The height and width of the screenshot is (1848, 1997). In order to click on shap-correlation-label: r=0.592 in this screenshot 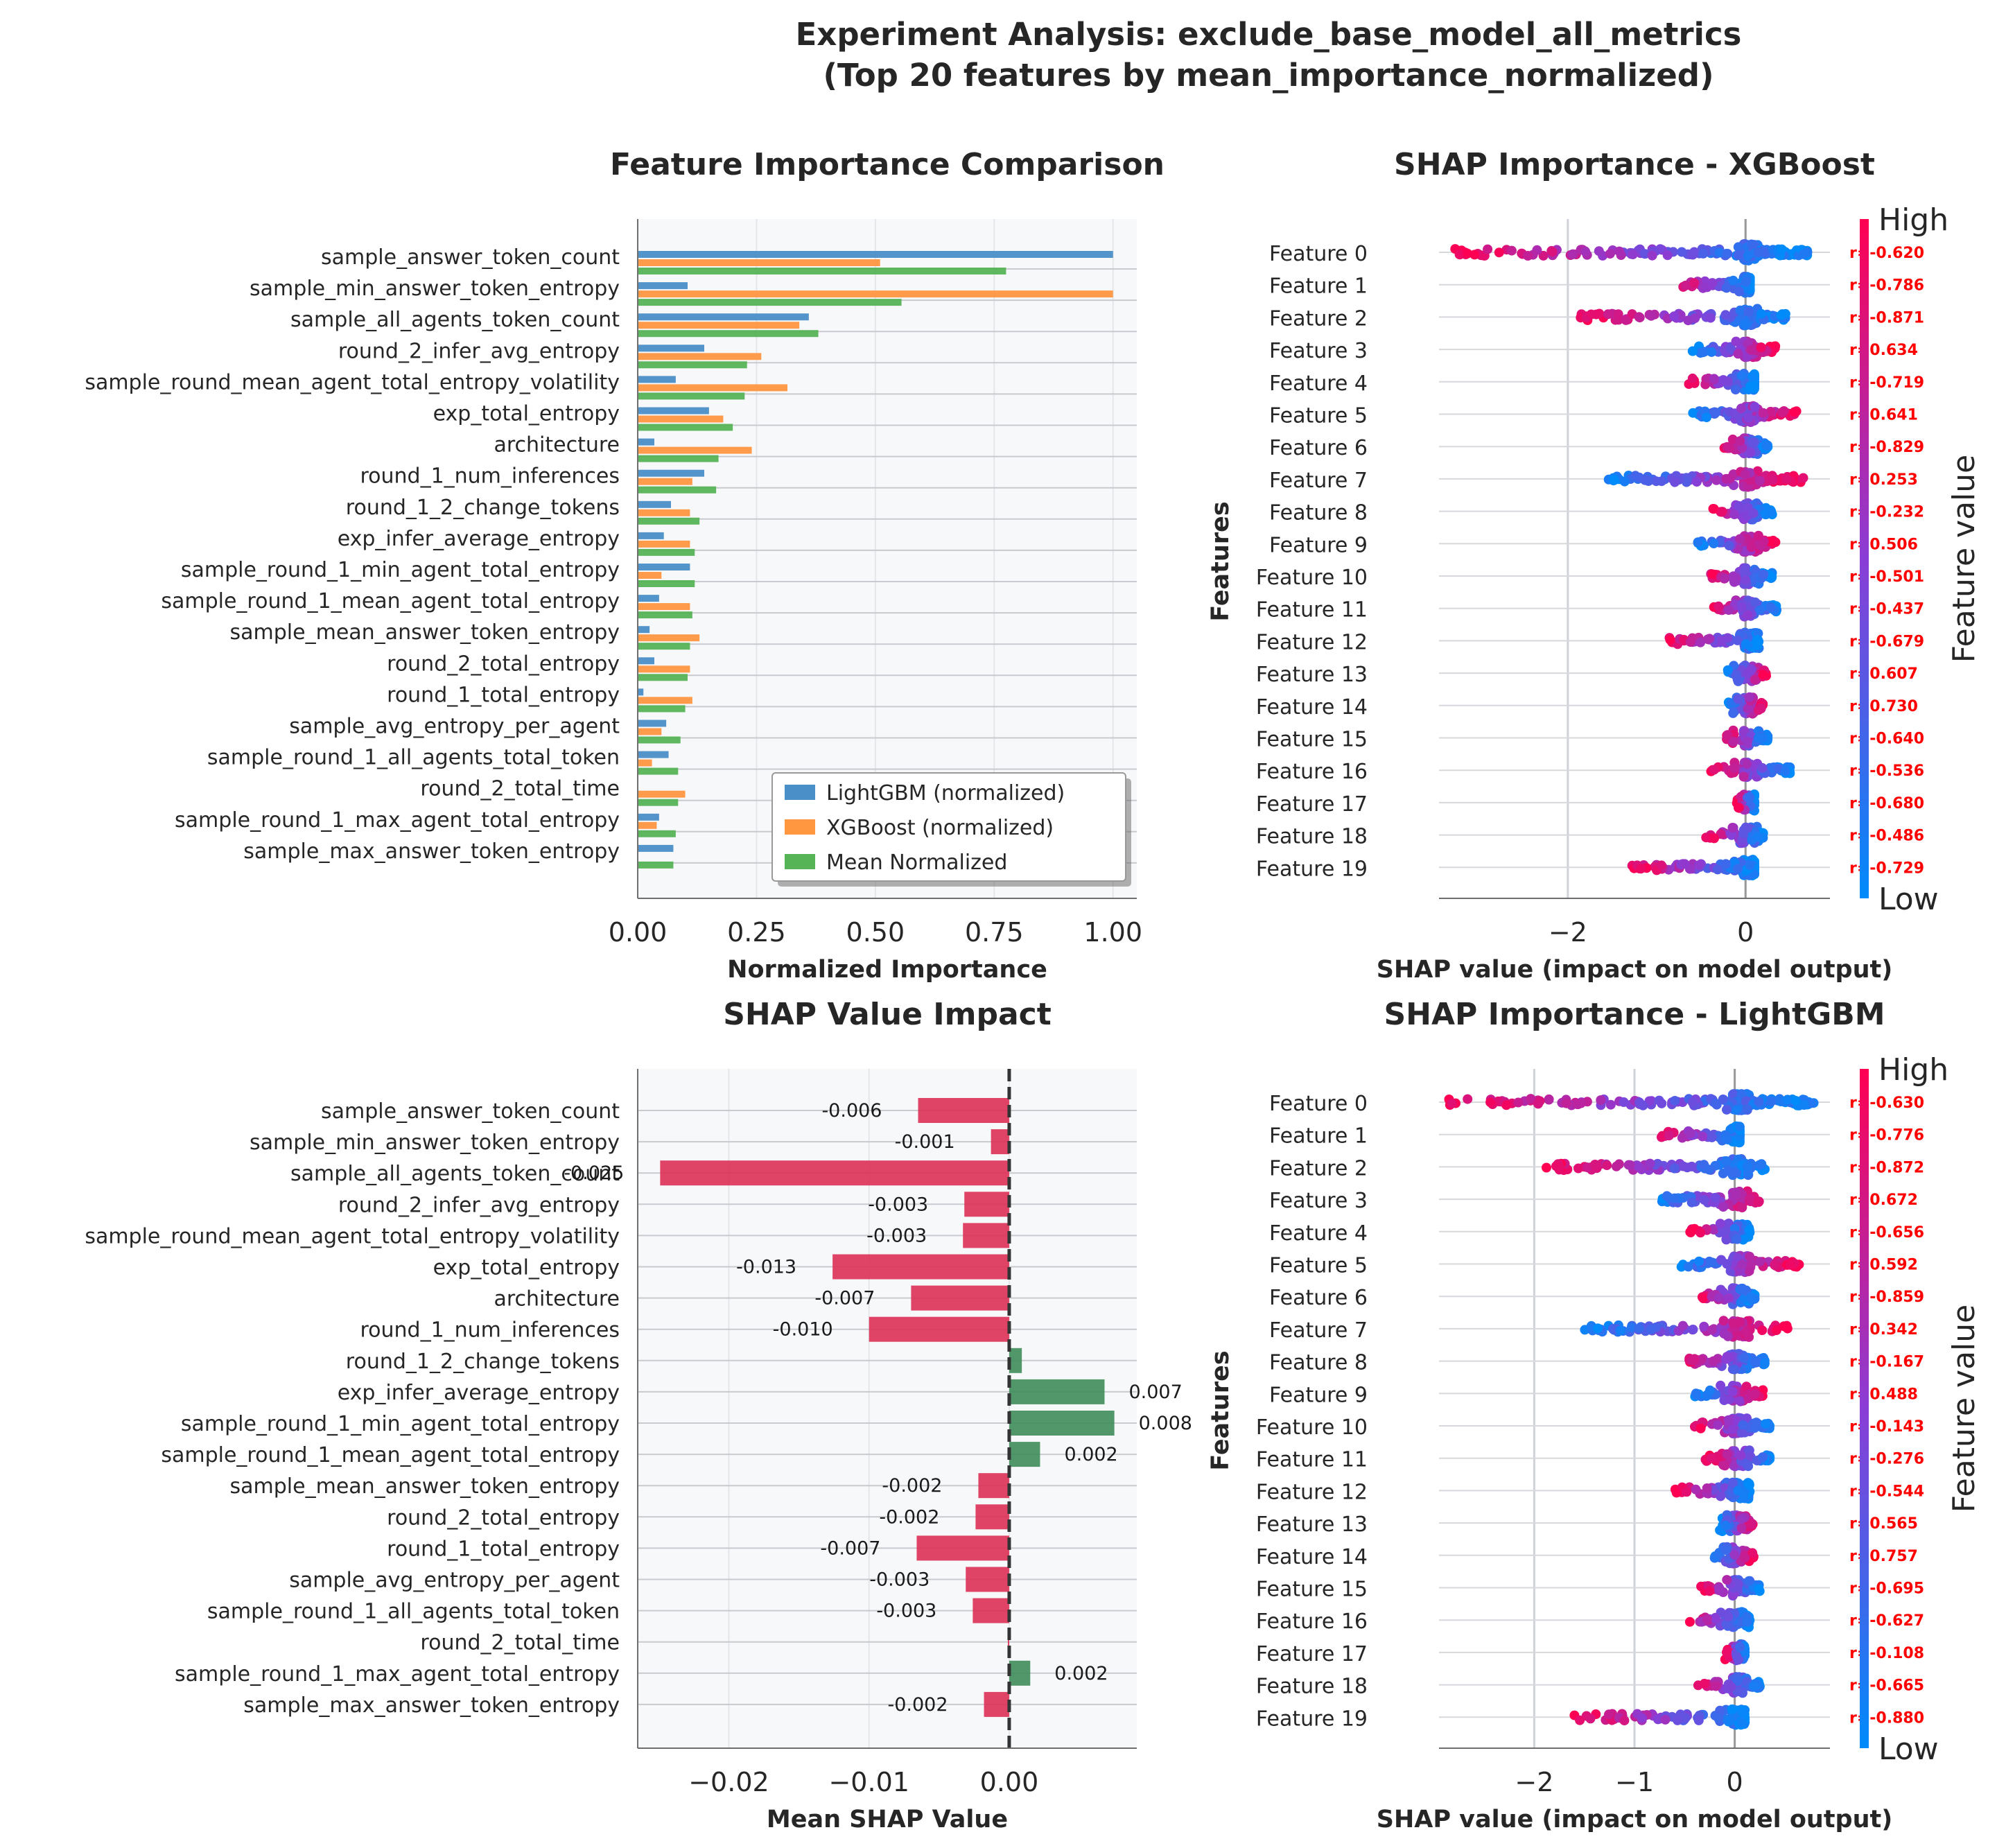, I will do `click(1884, 1266)`.